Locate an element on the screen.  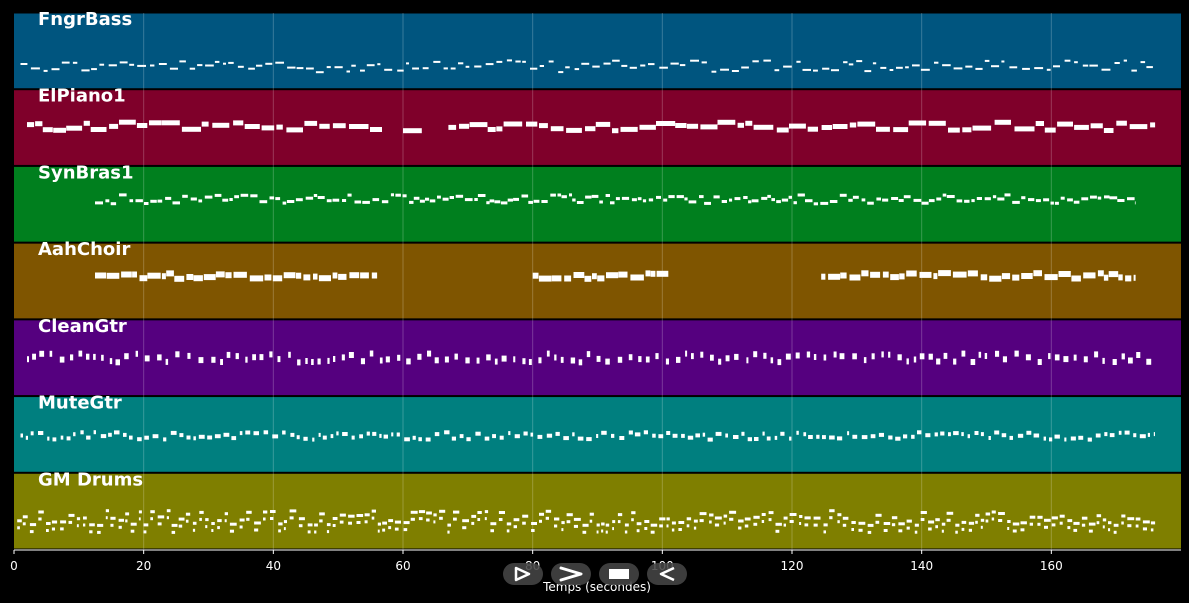
forward-button is located at coordinates (571, 574).